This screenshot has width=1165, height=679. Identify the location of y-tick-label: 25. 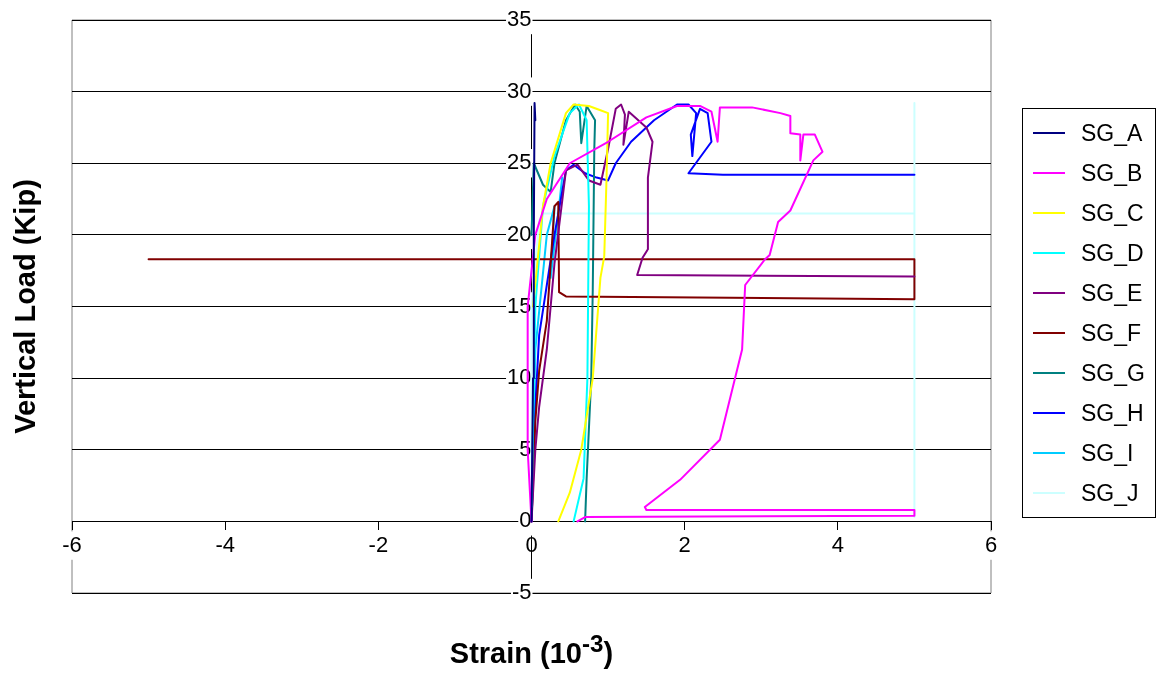
(519, 162).